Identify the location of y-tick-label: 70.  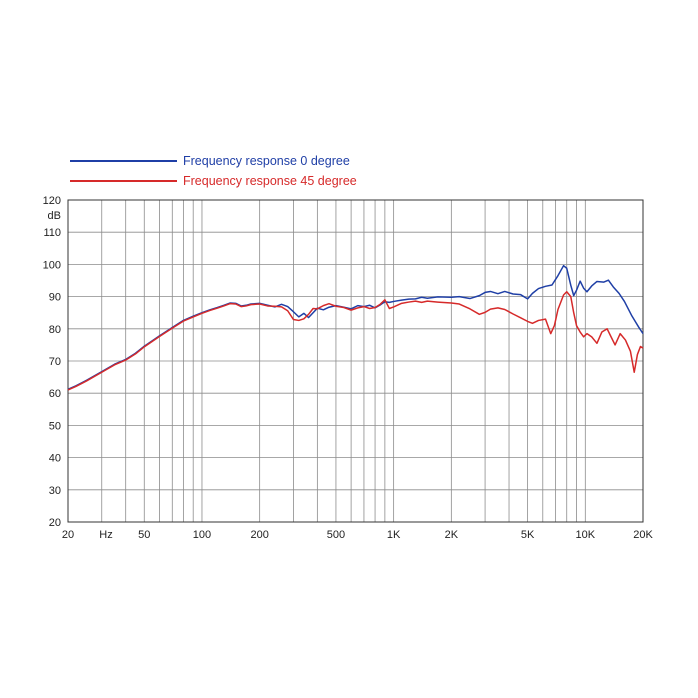
(55, 362).